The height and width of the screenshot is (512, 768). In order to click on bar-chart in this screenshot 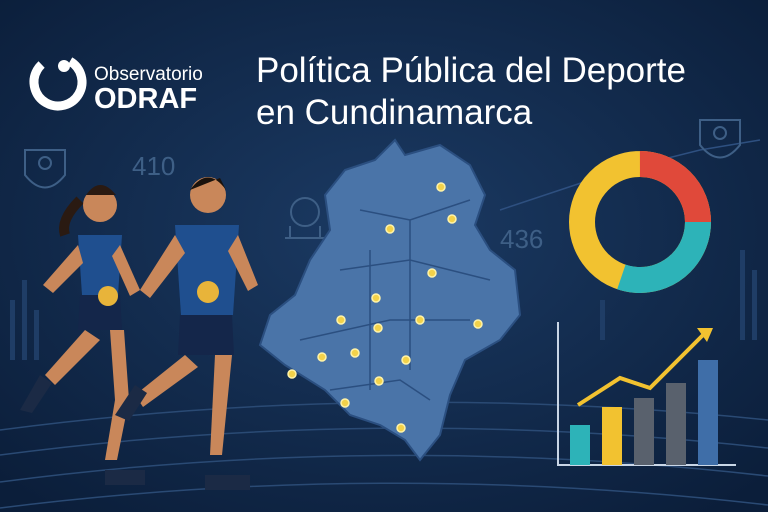, I will do `click(646, 394)`.